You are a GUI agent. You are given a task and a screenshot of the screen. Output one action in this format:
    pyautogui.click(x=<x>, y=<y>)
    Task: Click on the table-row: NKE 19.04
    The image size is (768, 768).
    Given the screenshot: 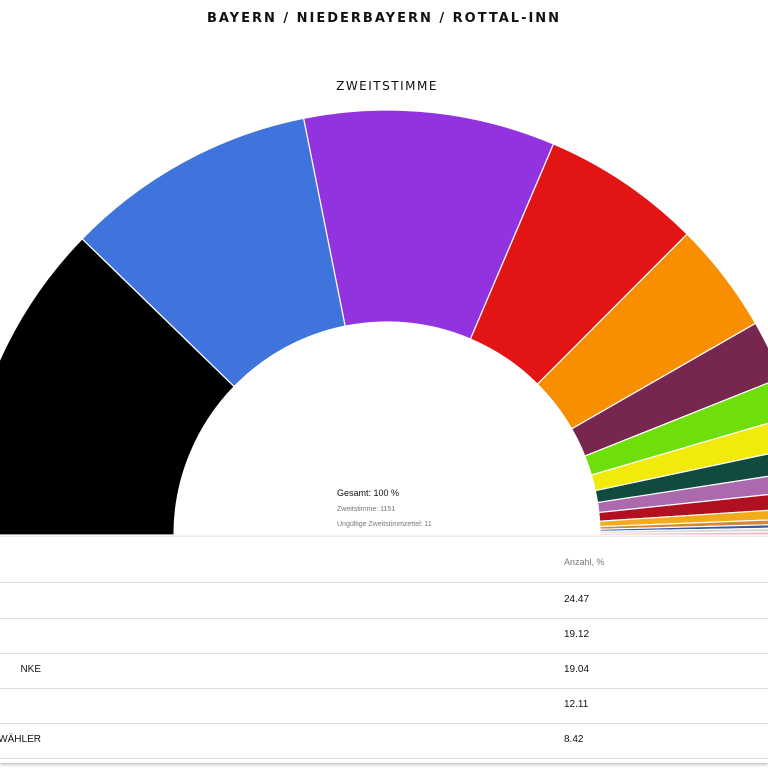 What is the action you would take?
    pyautogui.click(x=384, y=671)
    